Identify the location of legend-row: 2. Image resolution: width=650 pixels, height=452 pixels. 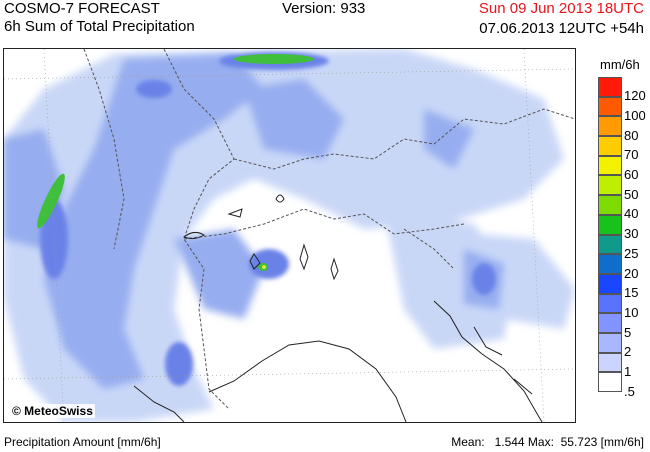
(622, 345).